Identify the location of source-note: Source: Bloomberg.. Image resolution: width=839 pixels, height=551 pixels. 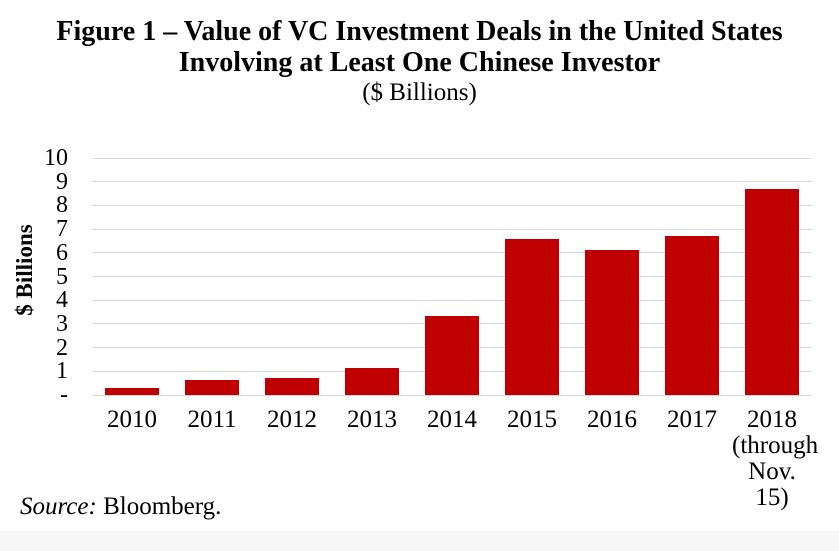
(120, 506).